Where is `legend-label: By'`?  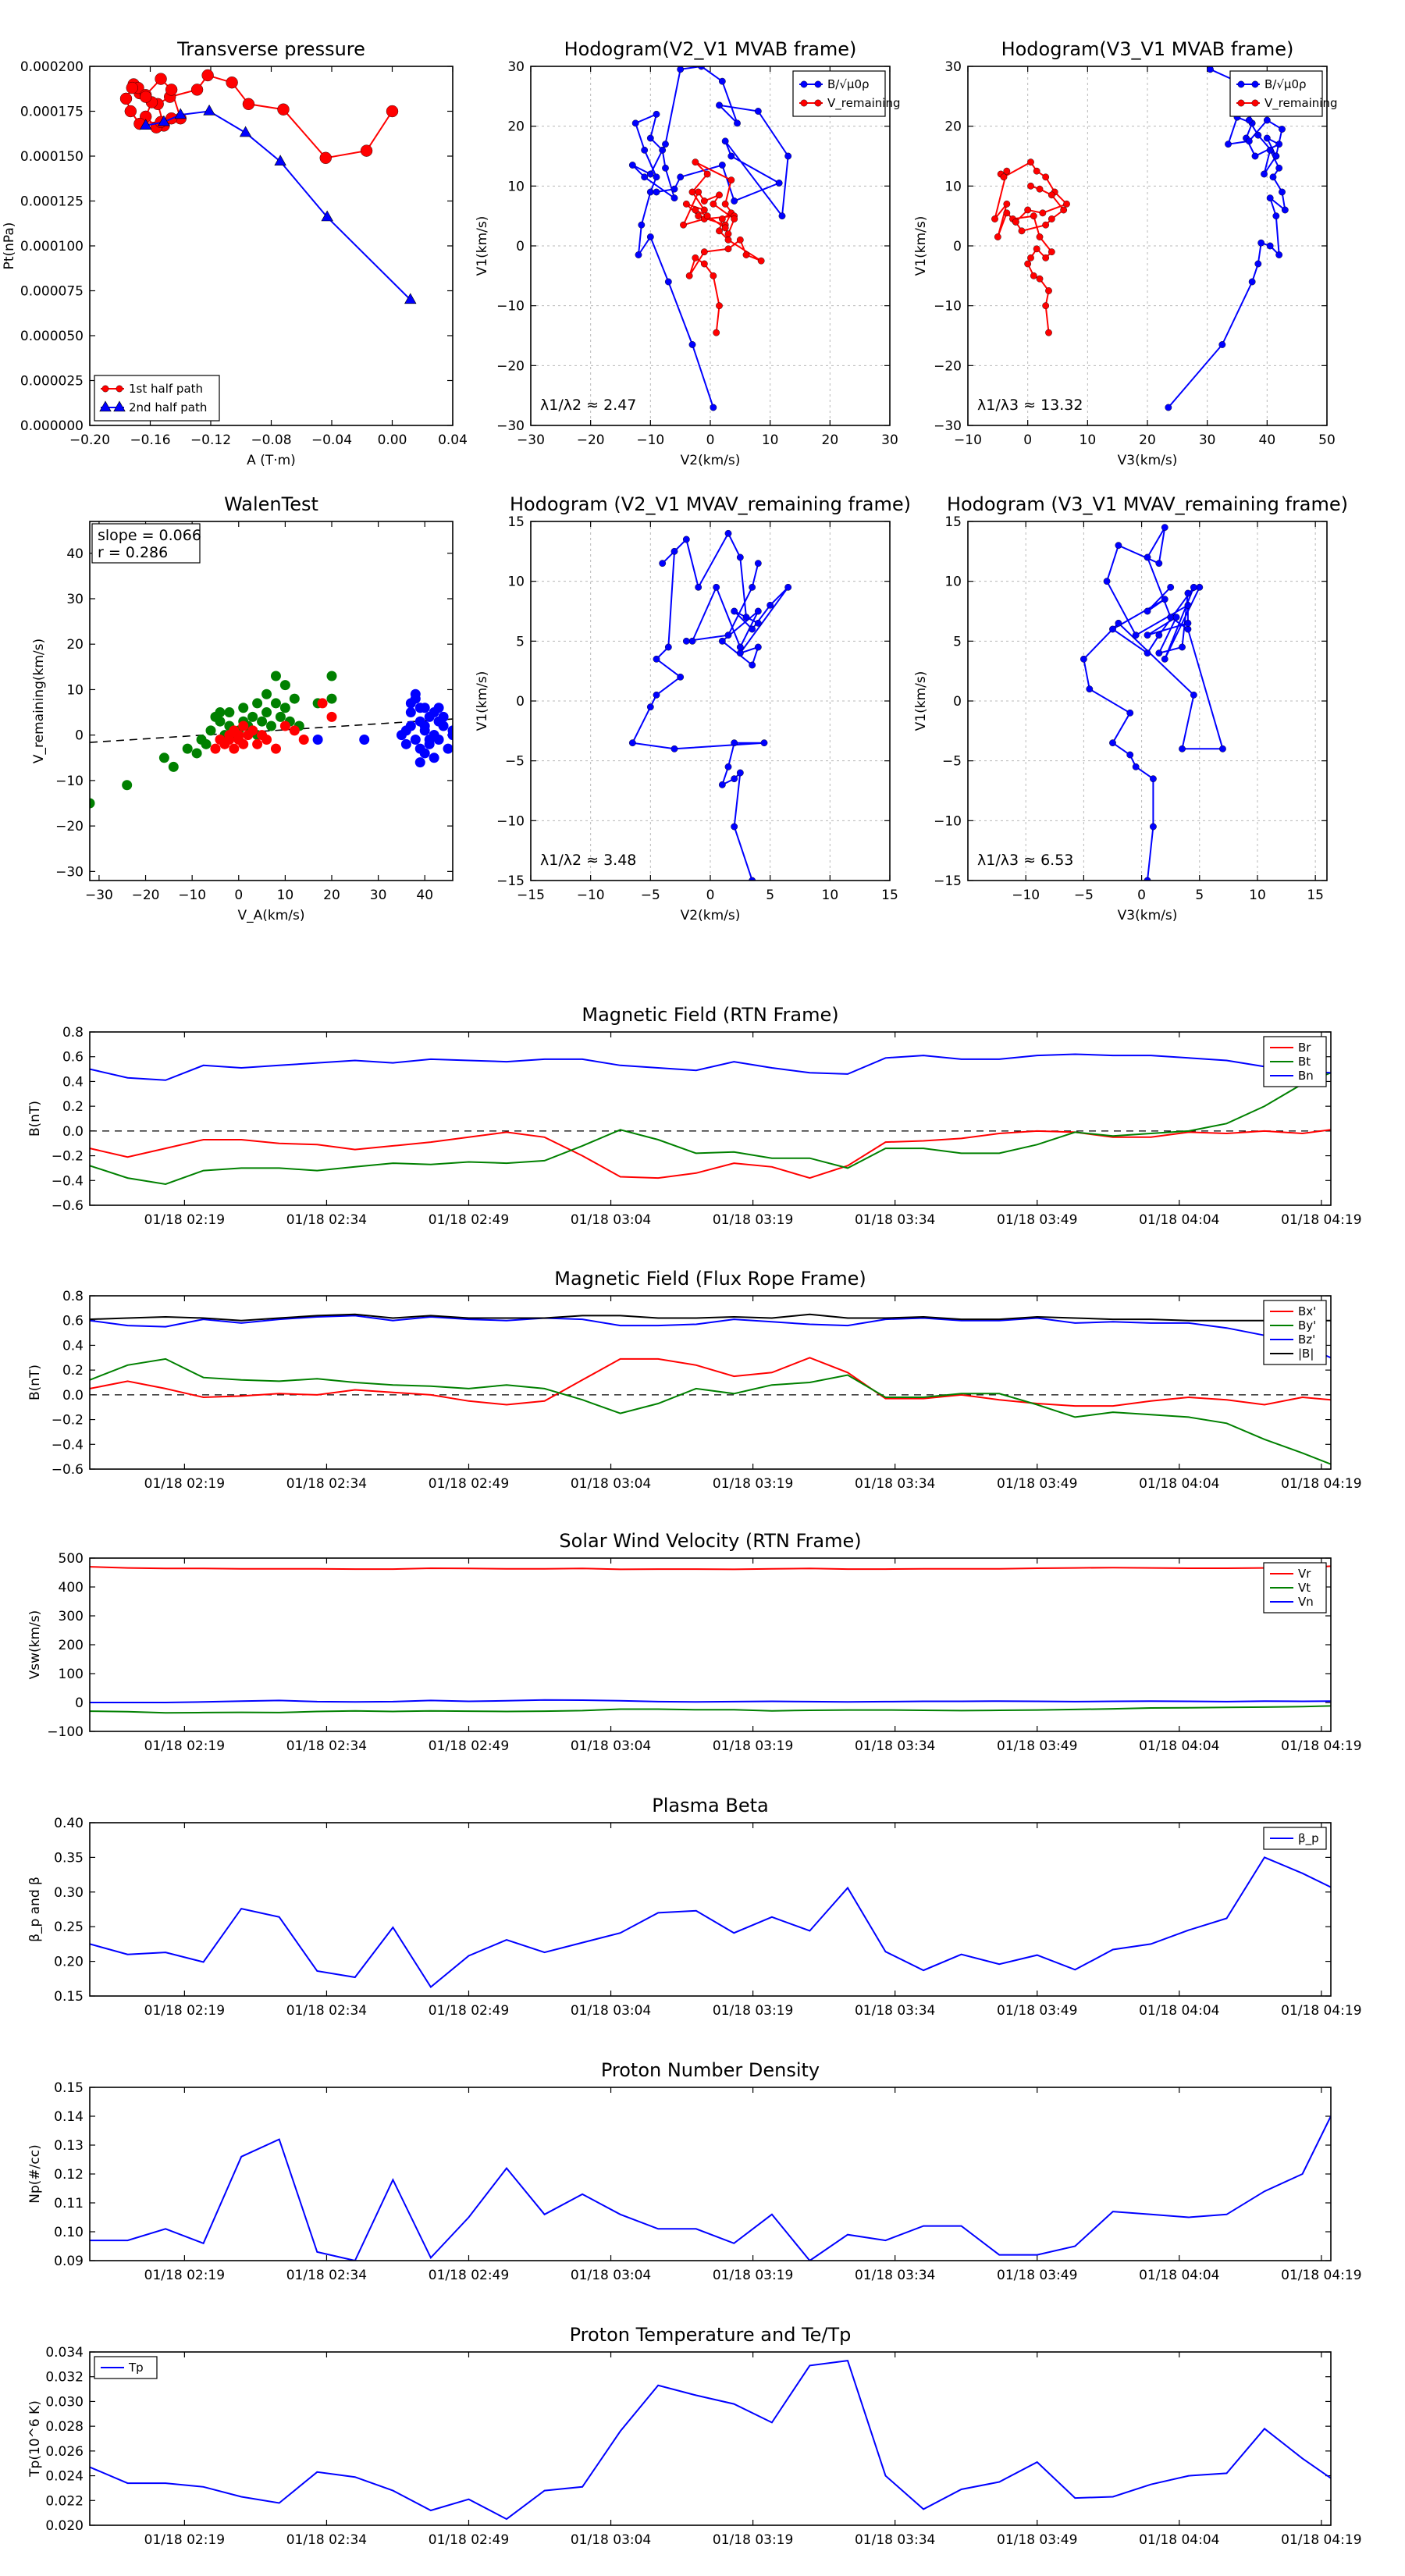 legend-label: By' is located at coordinates (1307, 1325).